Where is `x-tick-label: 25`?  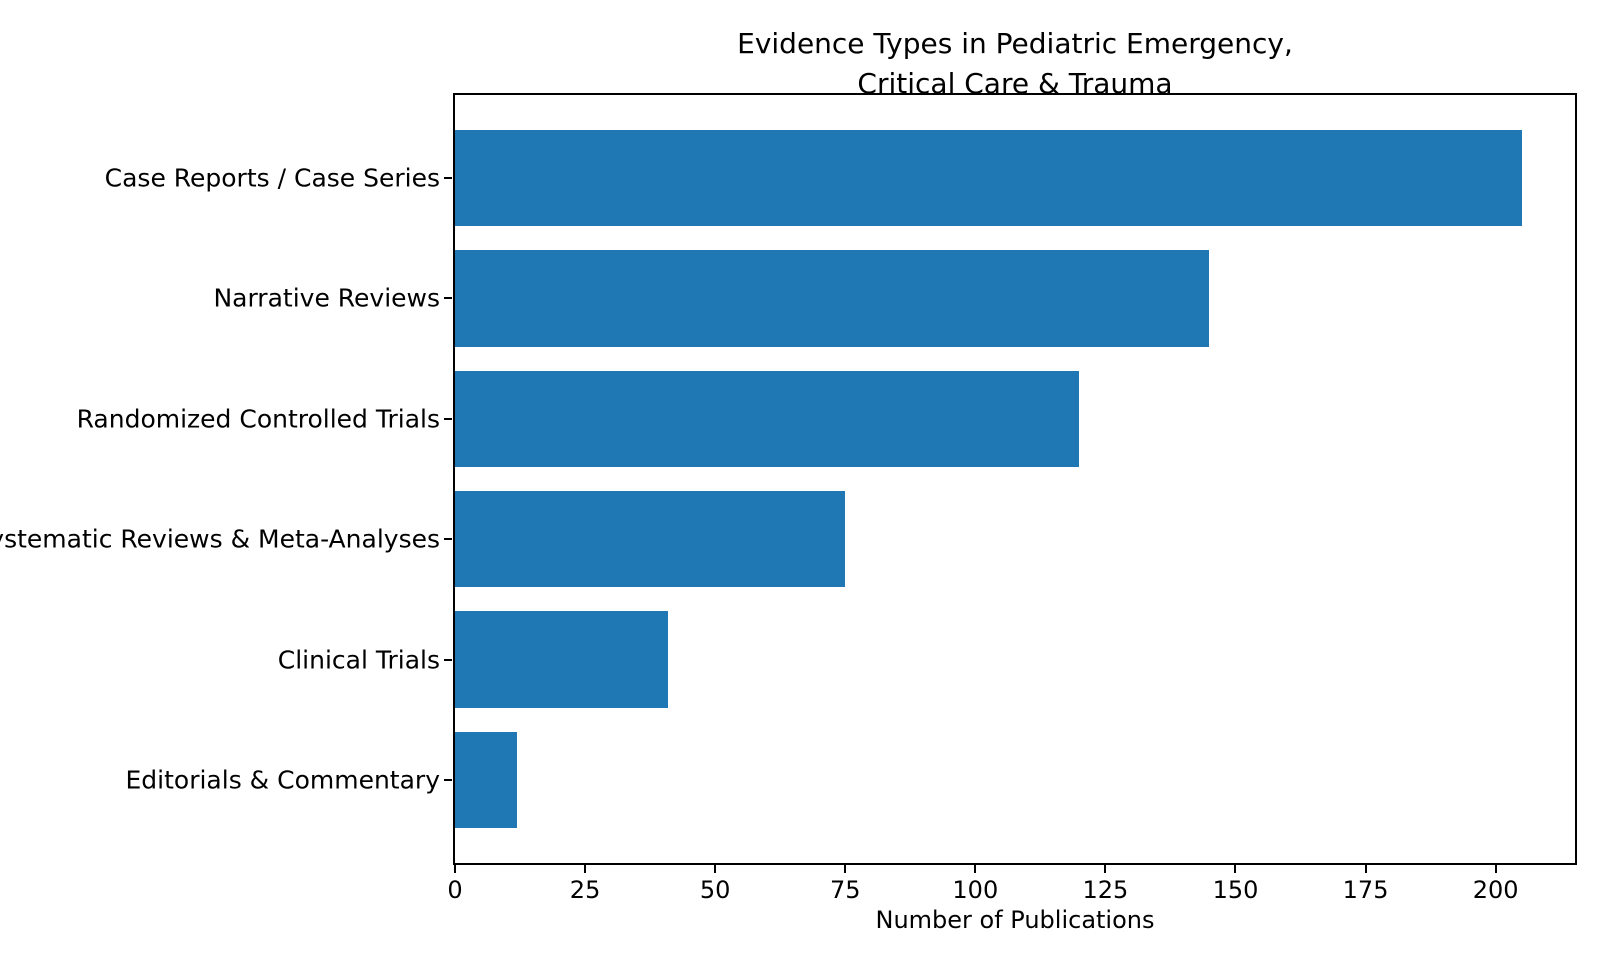
x-tick-label: 25 is located at coordinates (585, 890).